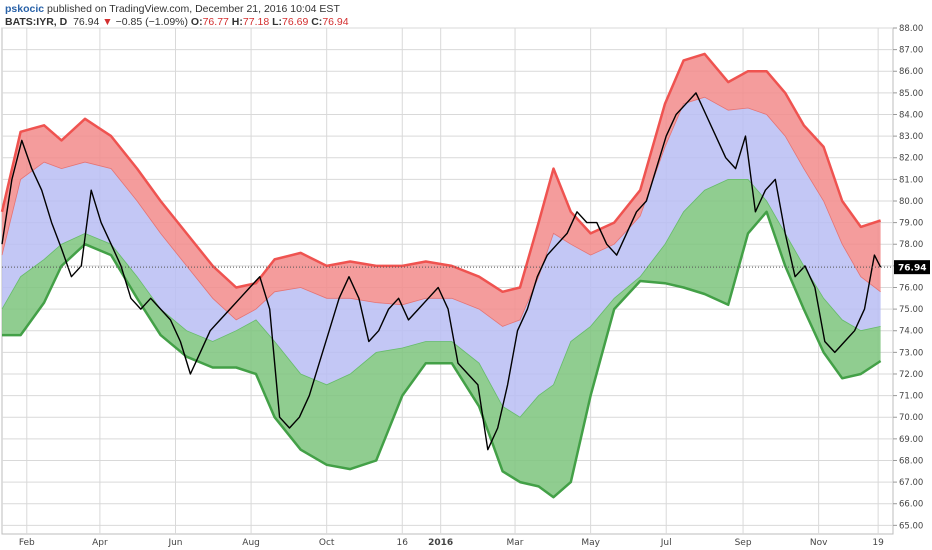 Image resolution: width=932 pixels, height=550 pixels. Describe the element at coordinates (911, 332) in the screenshot. I see `y-tick-label: 74.00` at that location.